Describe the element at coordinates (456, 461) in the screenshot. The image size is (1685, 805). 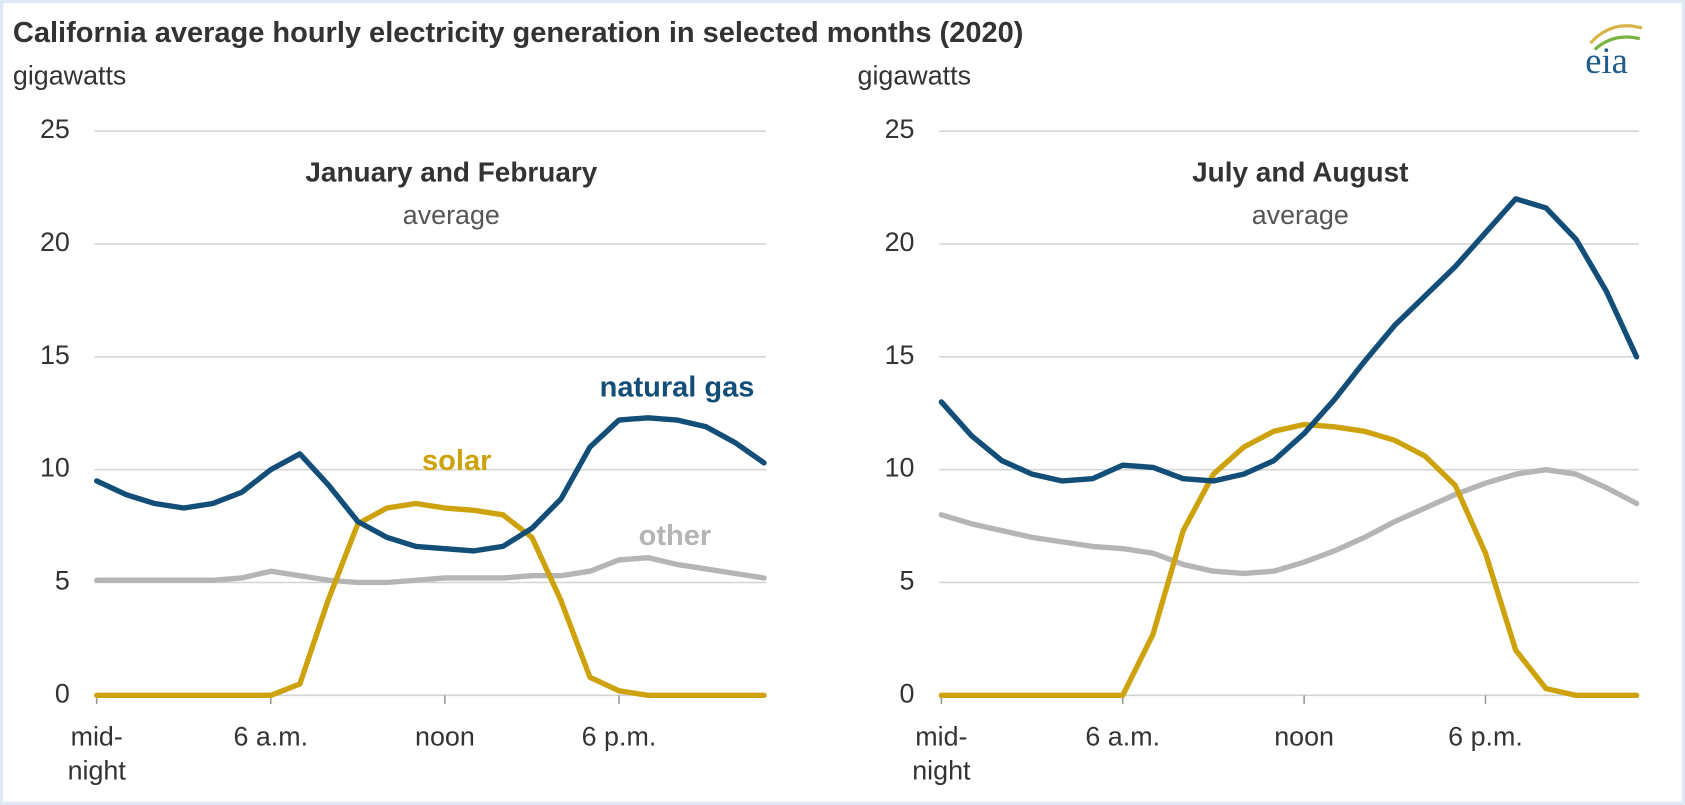
I see `series-label: solar` at that location.